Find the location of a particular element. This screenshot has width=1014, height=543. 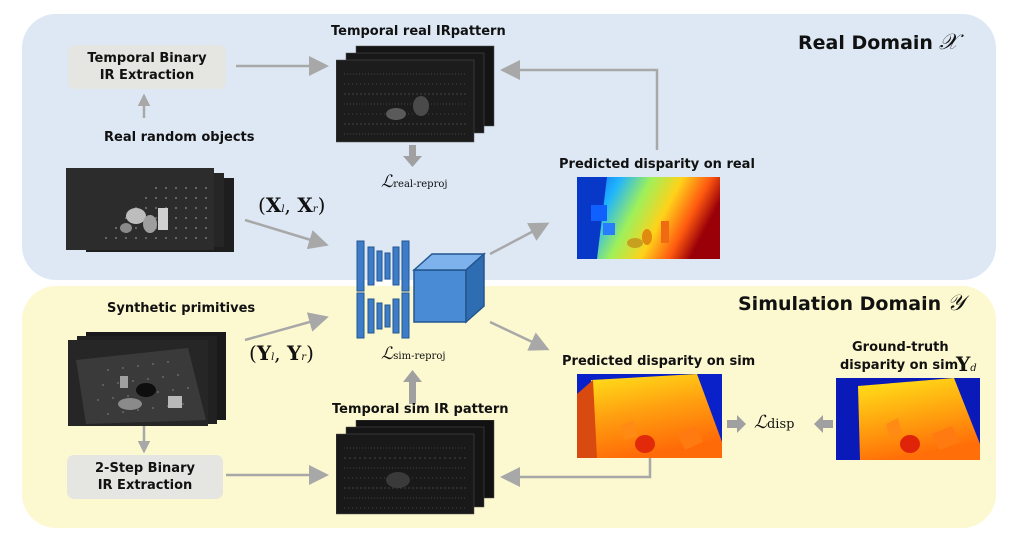

sim-input-left: Y is located at coordinates (264, 353).